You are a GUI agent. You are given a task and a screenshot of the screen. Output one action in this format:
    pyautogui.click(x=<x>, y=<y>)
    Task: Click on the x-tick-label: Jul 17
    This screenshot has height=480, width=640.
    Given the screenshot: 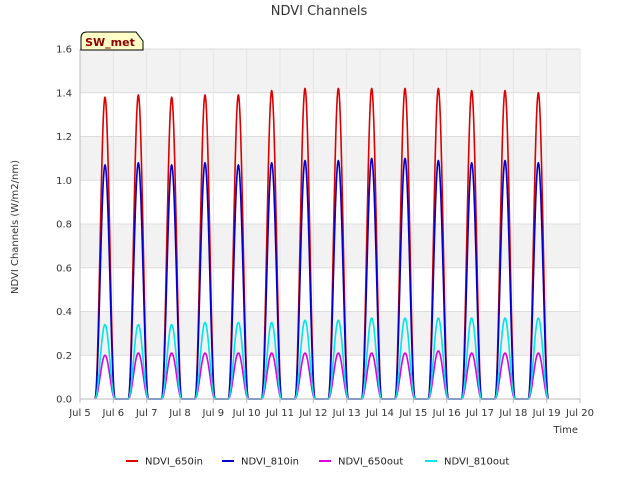 What is the action you would take?
    pyautogui.click(x=479, y=413)
    